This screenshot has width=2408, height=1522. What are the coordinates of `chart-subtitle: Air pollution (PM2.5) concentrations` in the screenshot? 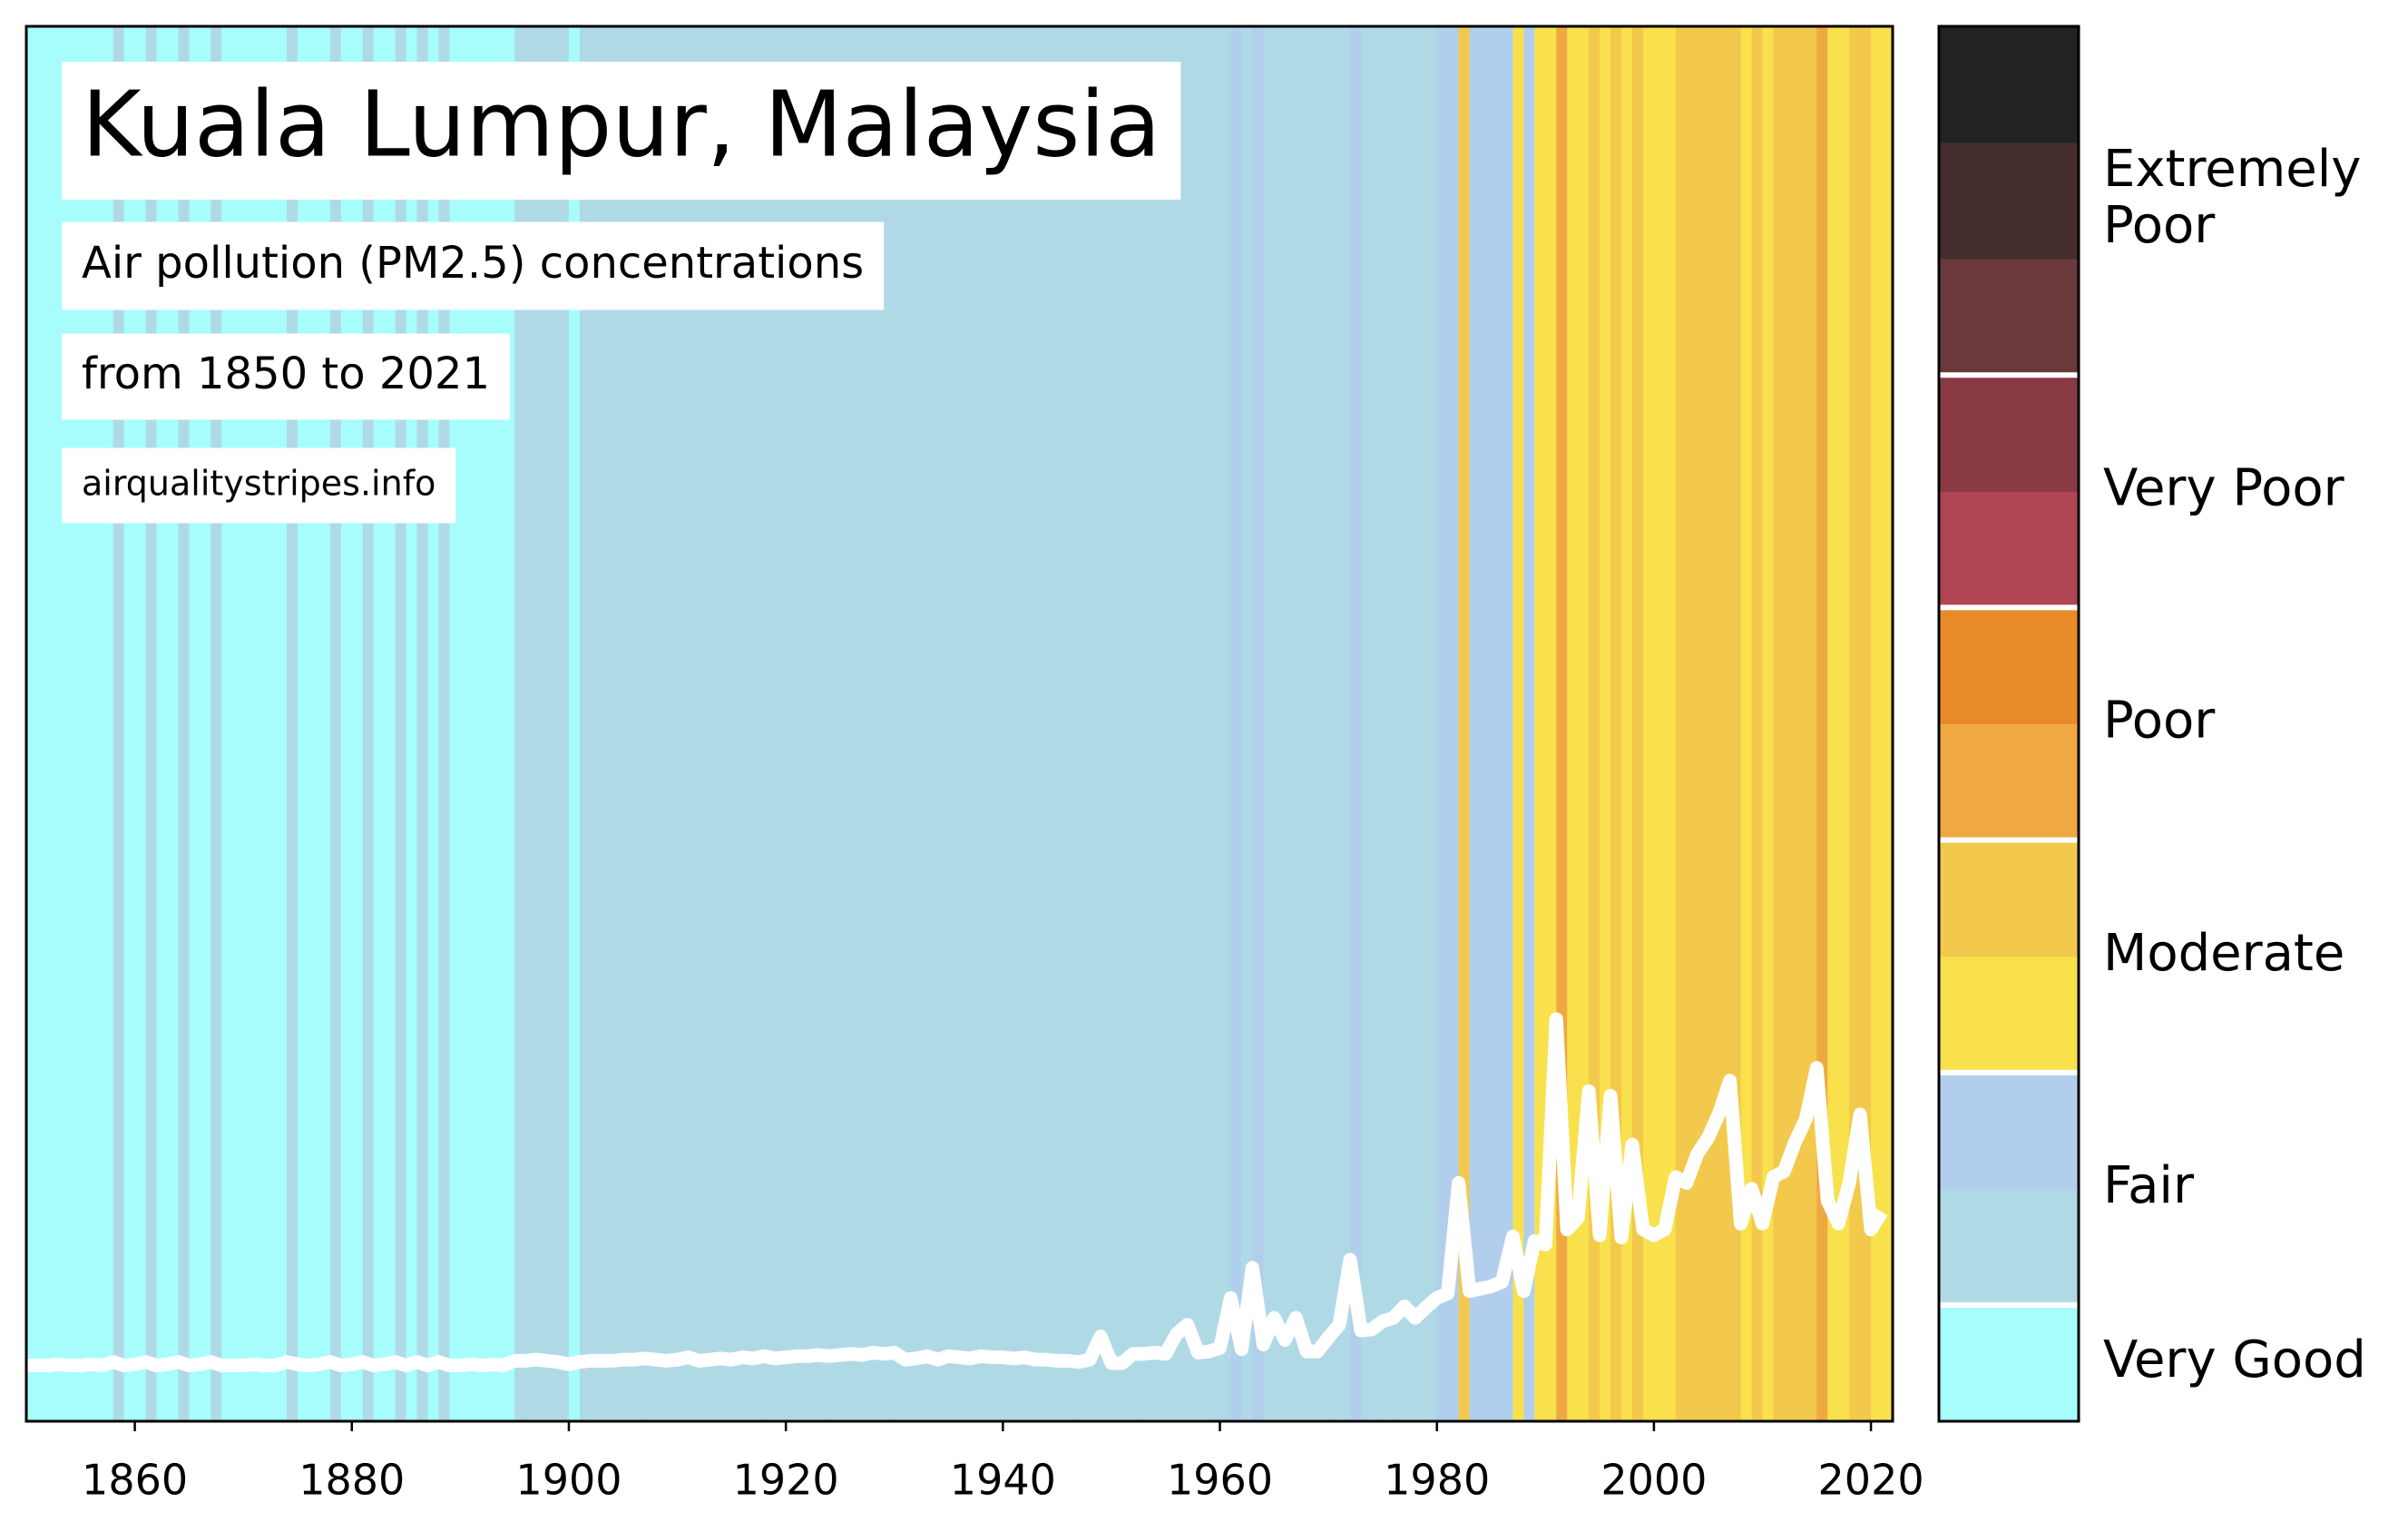 It's located at (473, 263).